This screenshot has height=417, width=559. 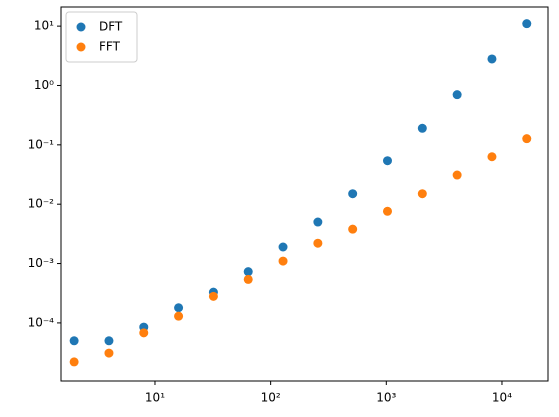 I want to click on legend-label: DFT, so click(x=111, y=27).